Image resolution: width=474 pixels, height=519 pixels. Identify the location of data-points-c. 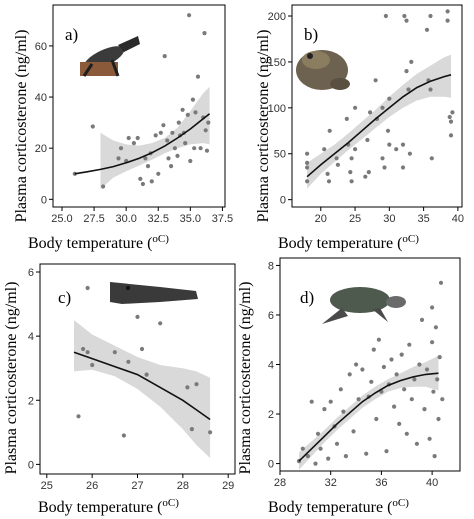
(144, 361).